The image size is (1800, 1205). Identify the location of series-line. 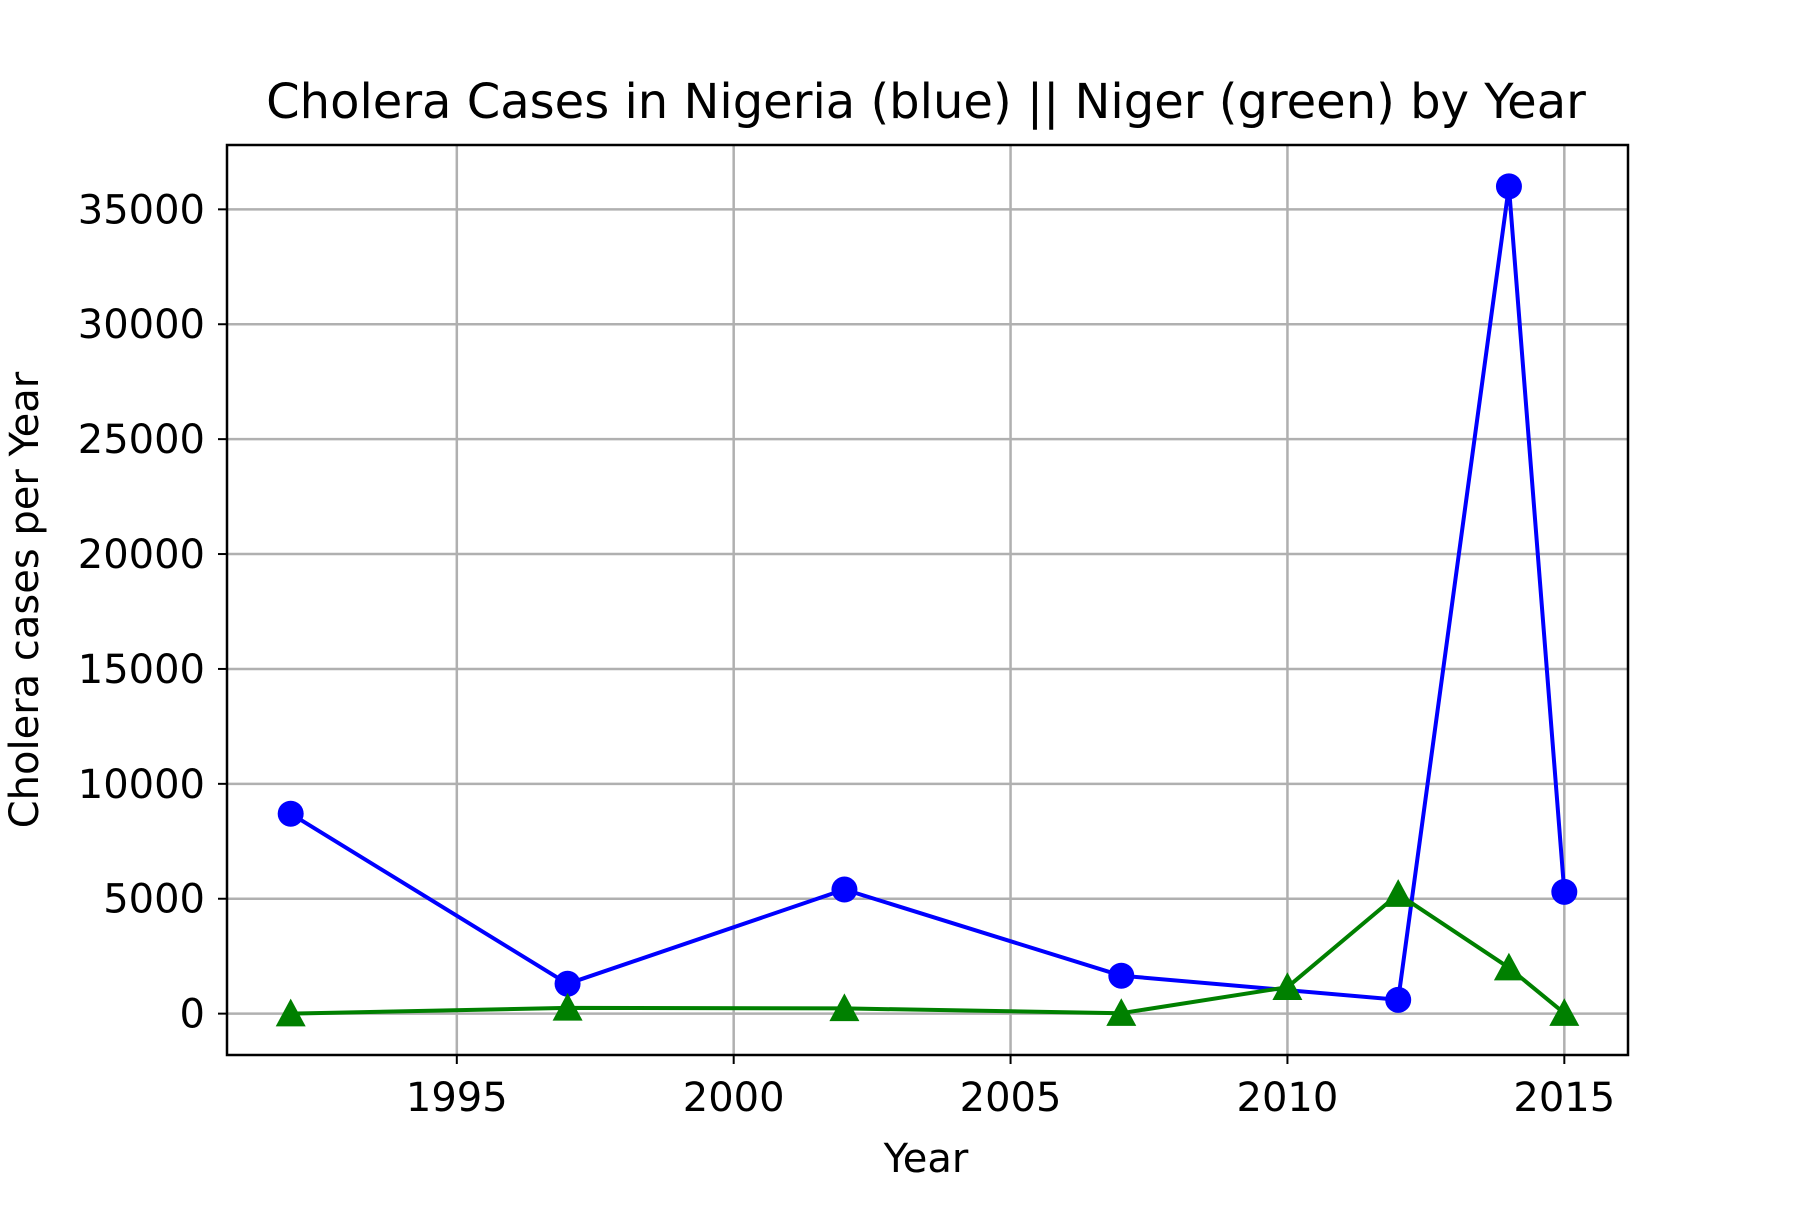
(928, 954).